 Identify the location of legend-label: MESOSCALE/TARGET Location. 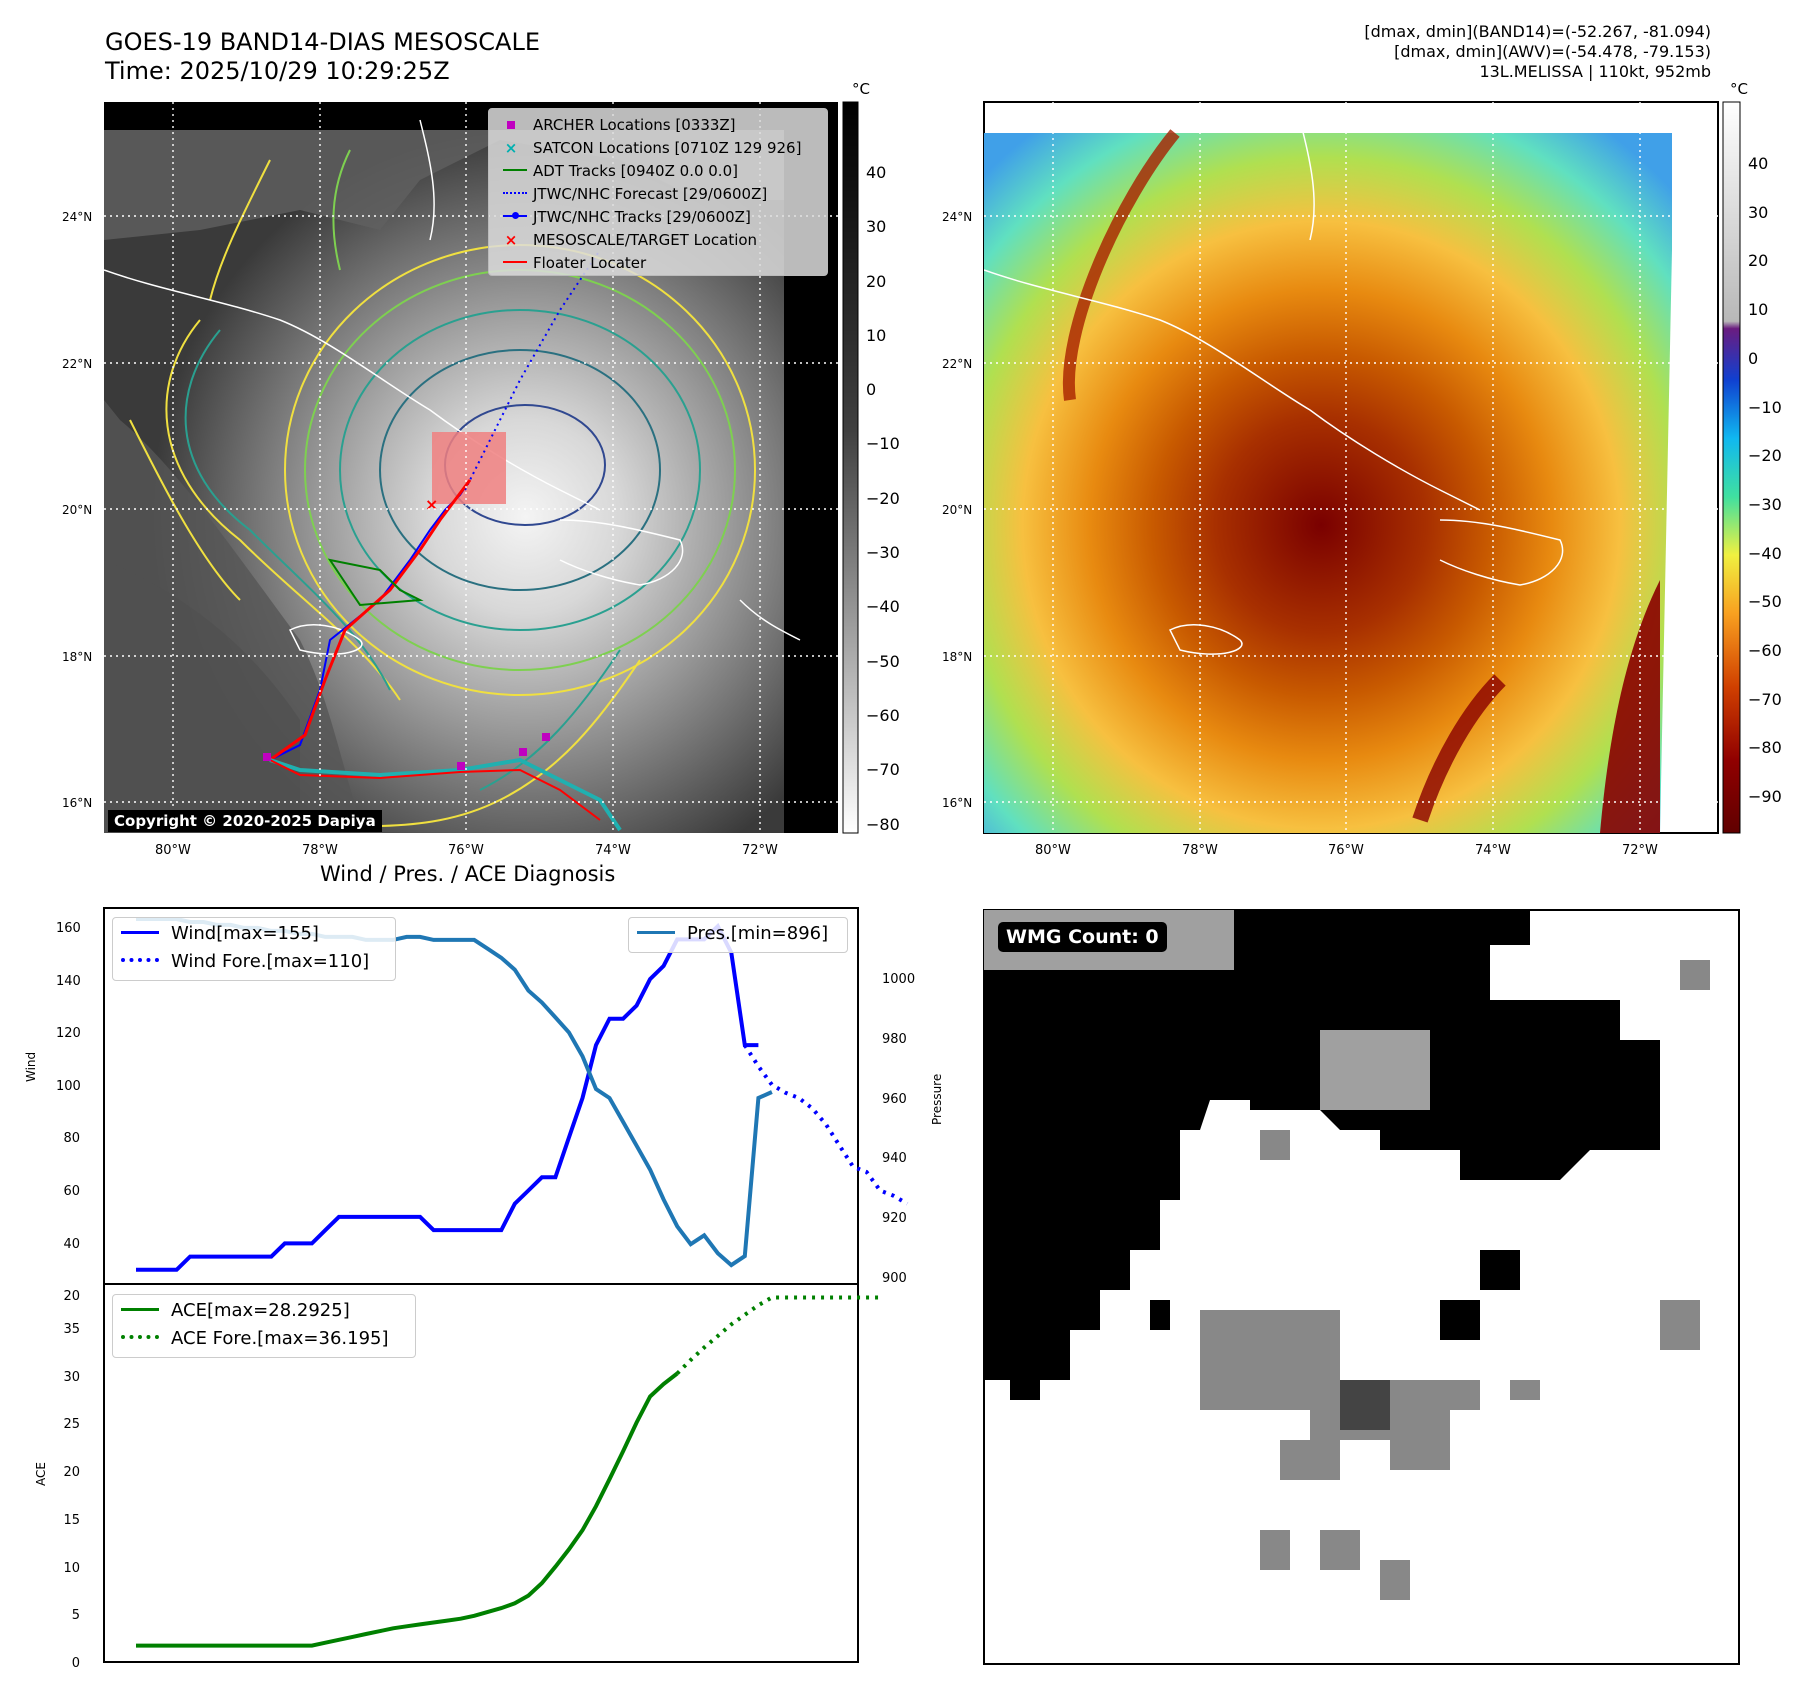
(645, 240).